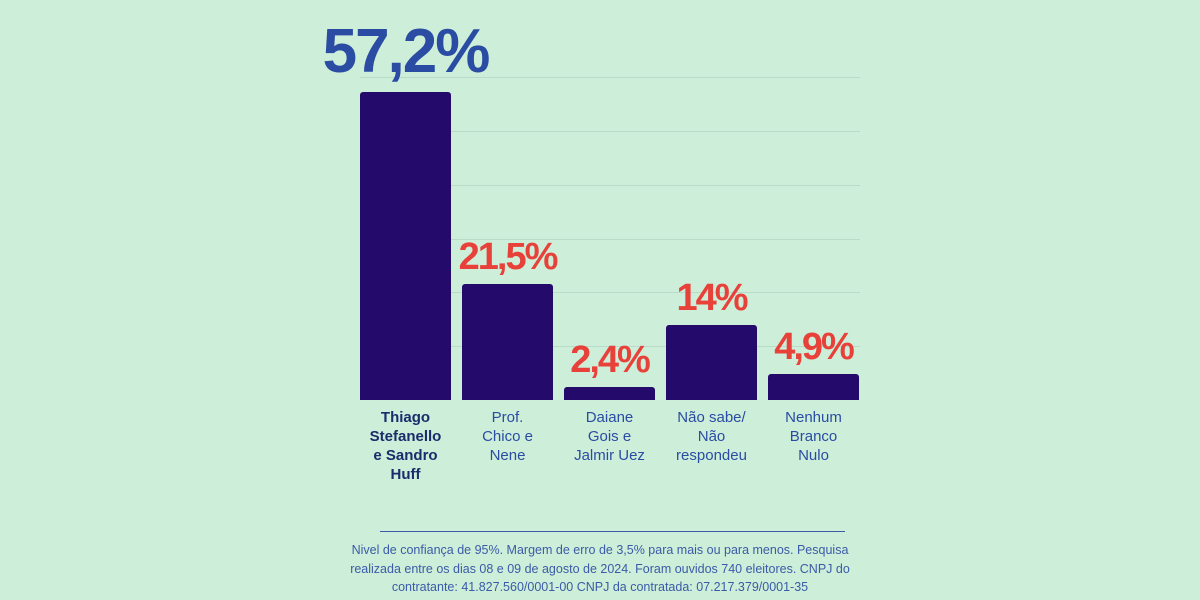 The image size is (1200, 600). What do you see at coordinates (711, 436) in the screenshot?
I see `x-tick-label: Não sabe/ Não respondeu` at bounding box center [711, 436].